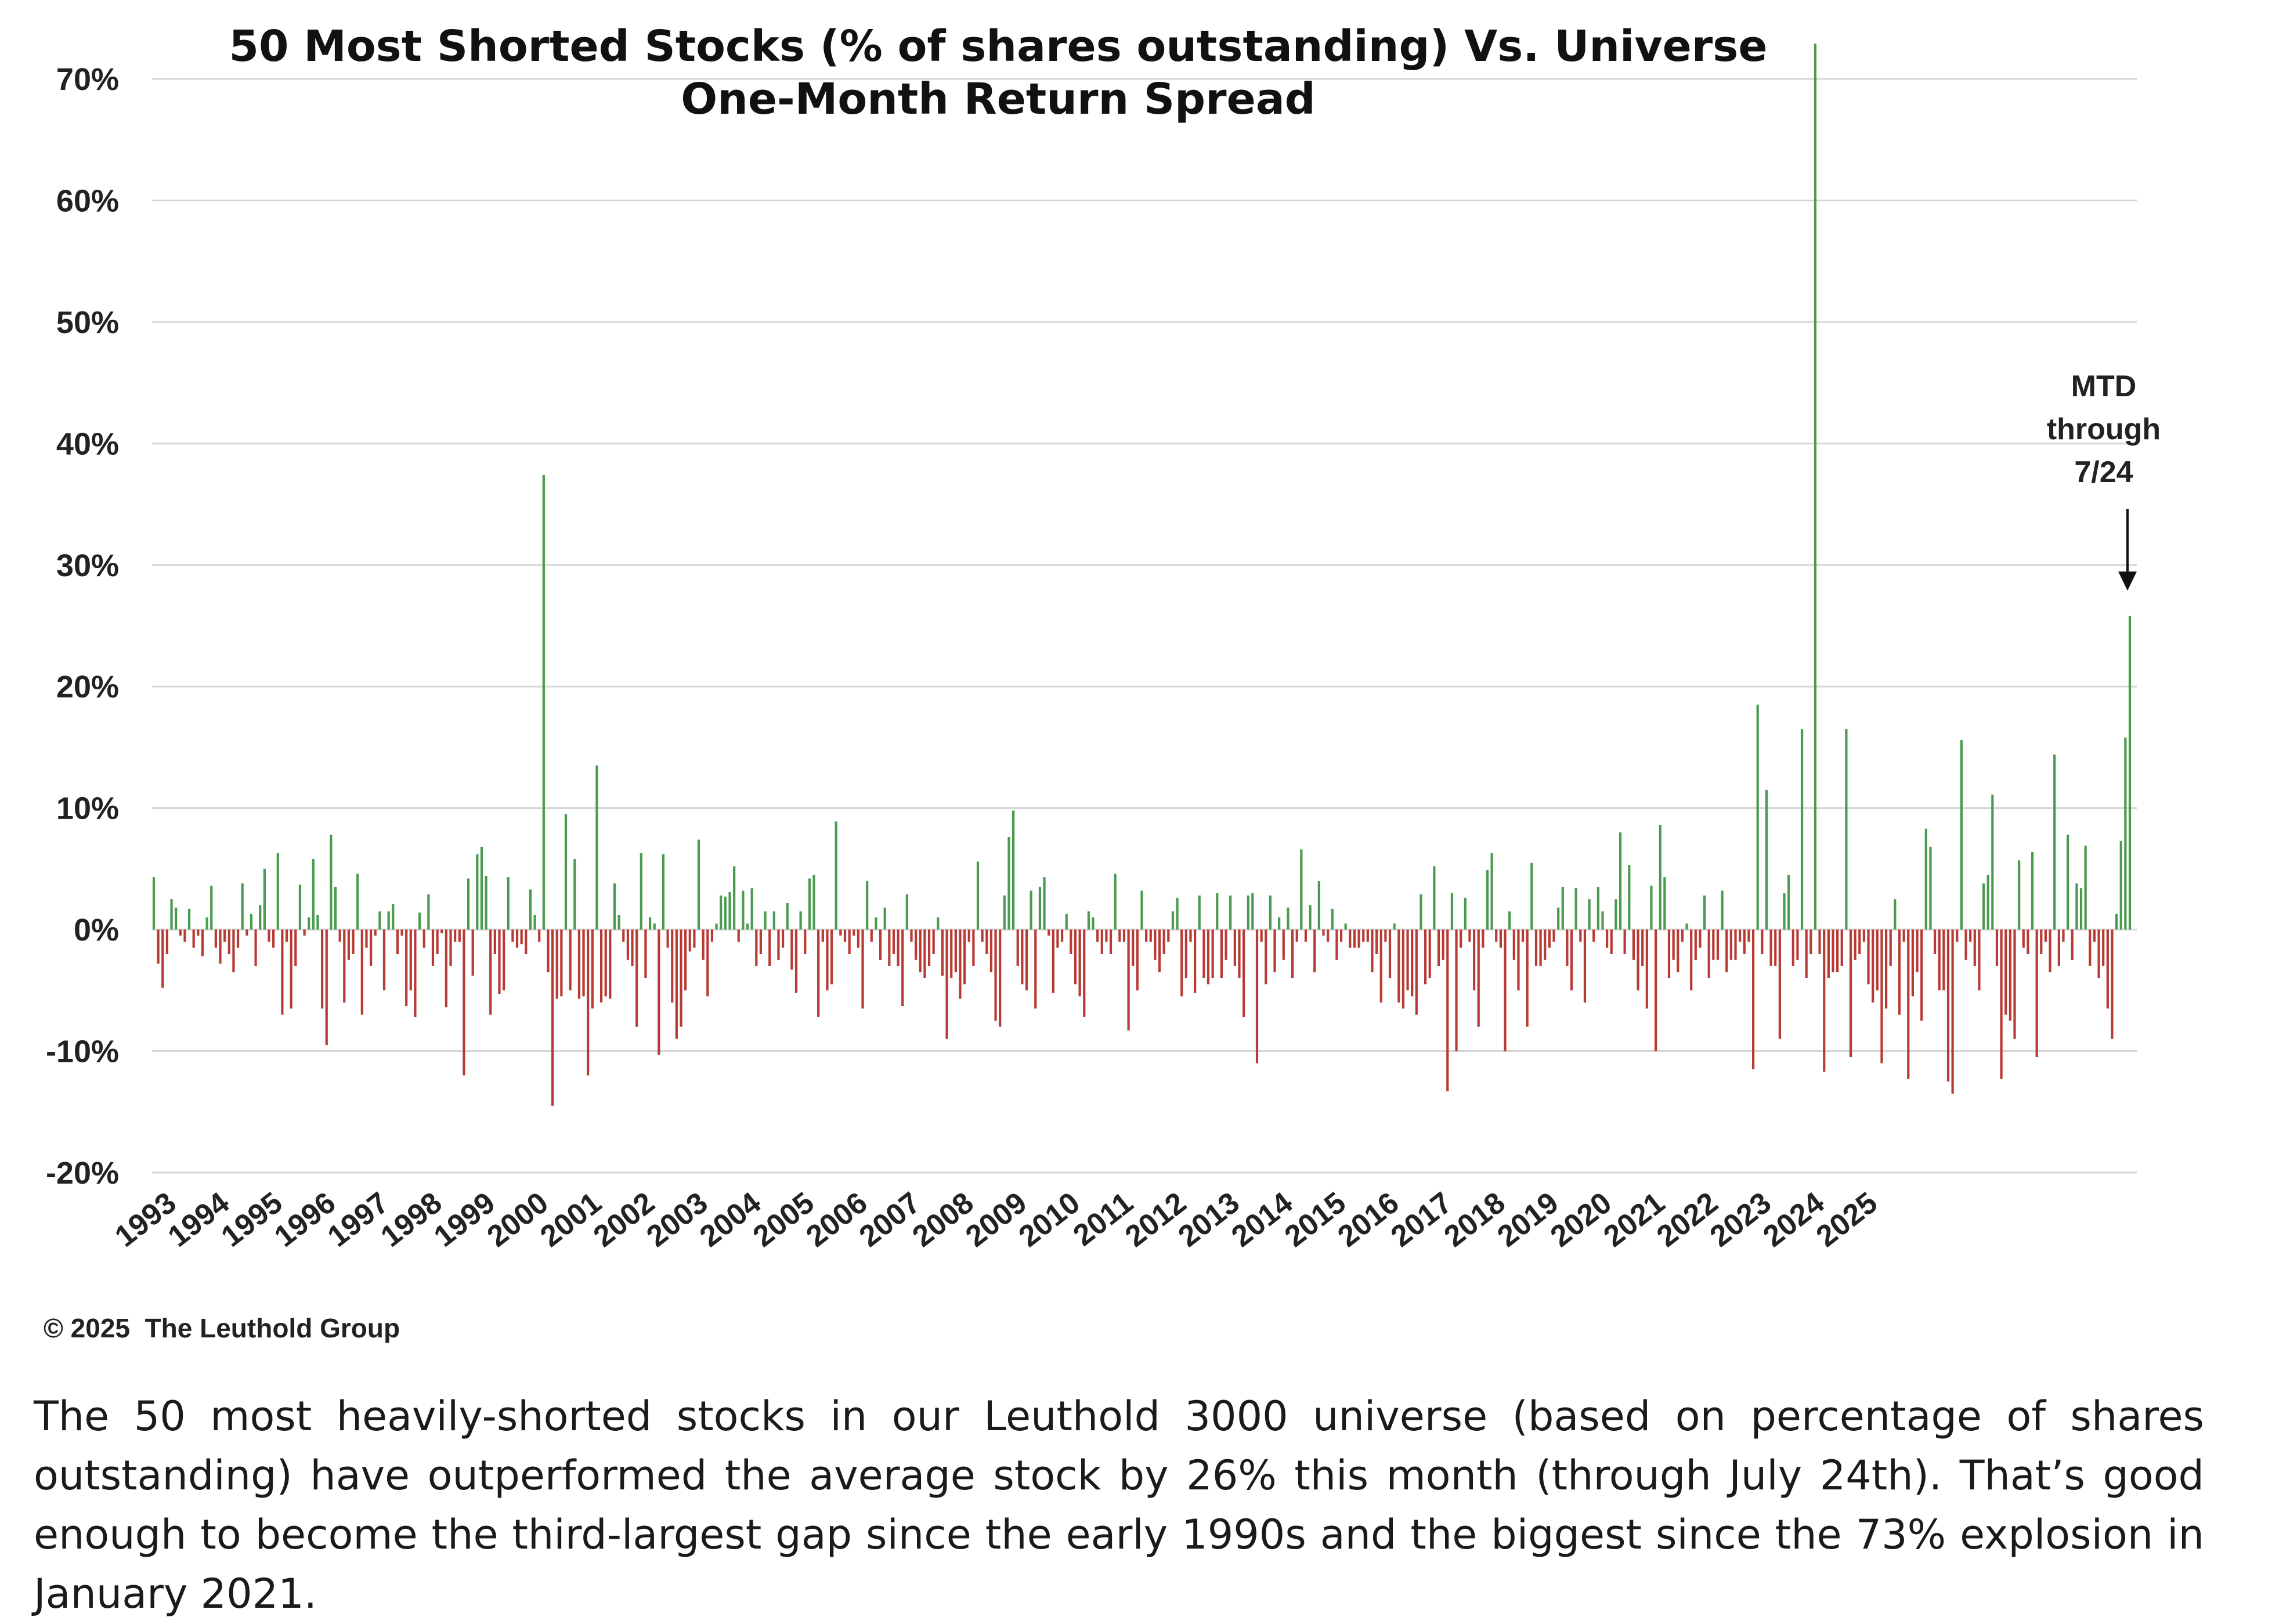 The height and width of the screenshot is (1624, 2290). I want to click on y-tick-label: -20%, so click(83, 1174).